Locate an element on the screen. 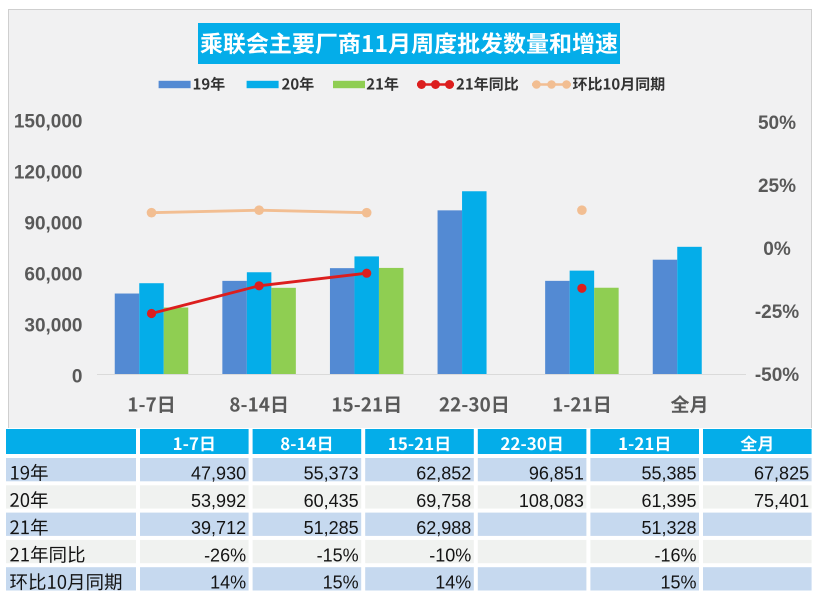 This screenshot has height=610, width=827. svg-text: 39,712 is located at coordinates (218, 528).